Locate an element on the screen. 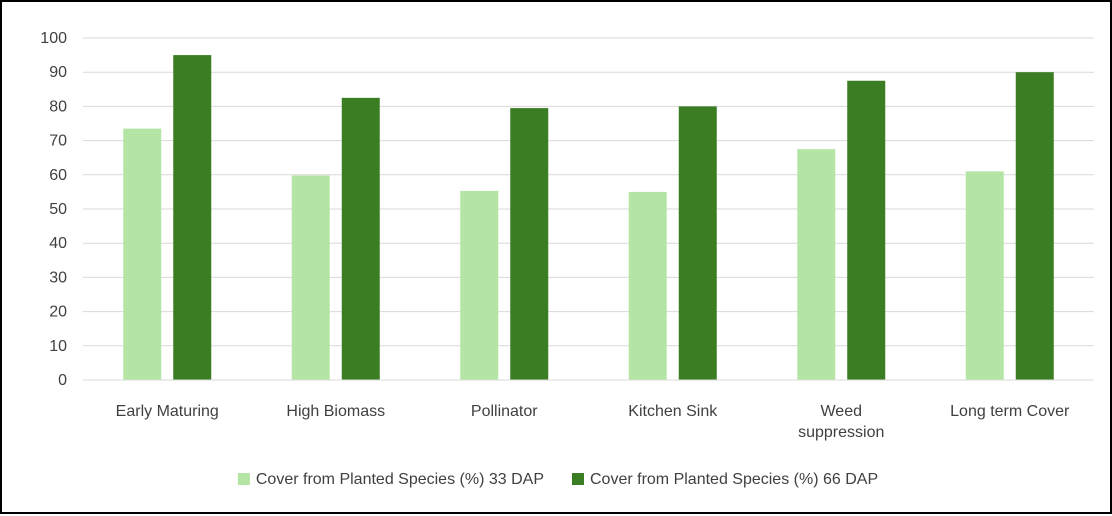 This screenshot has width=1112, height=516. legend-label: Cover from Planted Species (%) 33 DAP is located at coordinates (400, 479).